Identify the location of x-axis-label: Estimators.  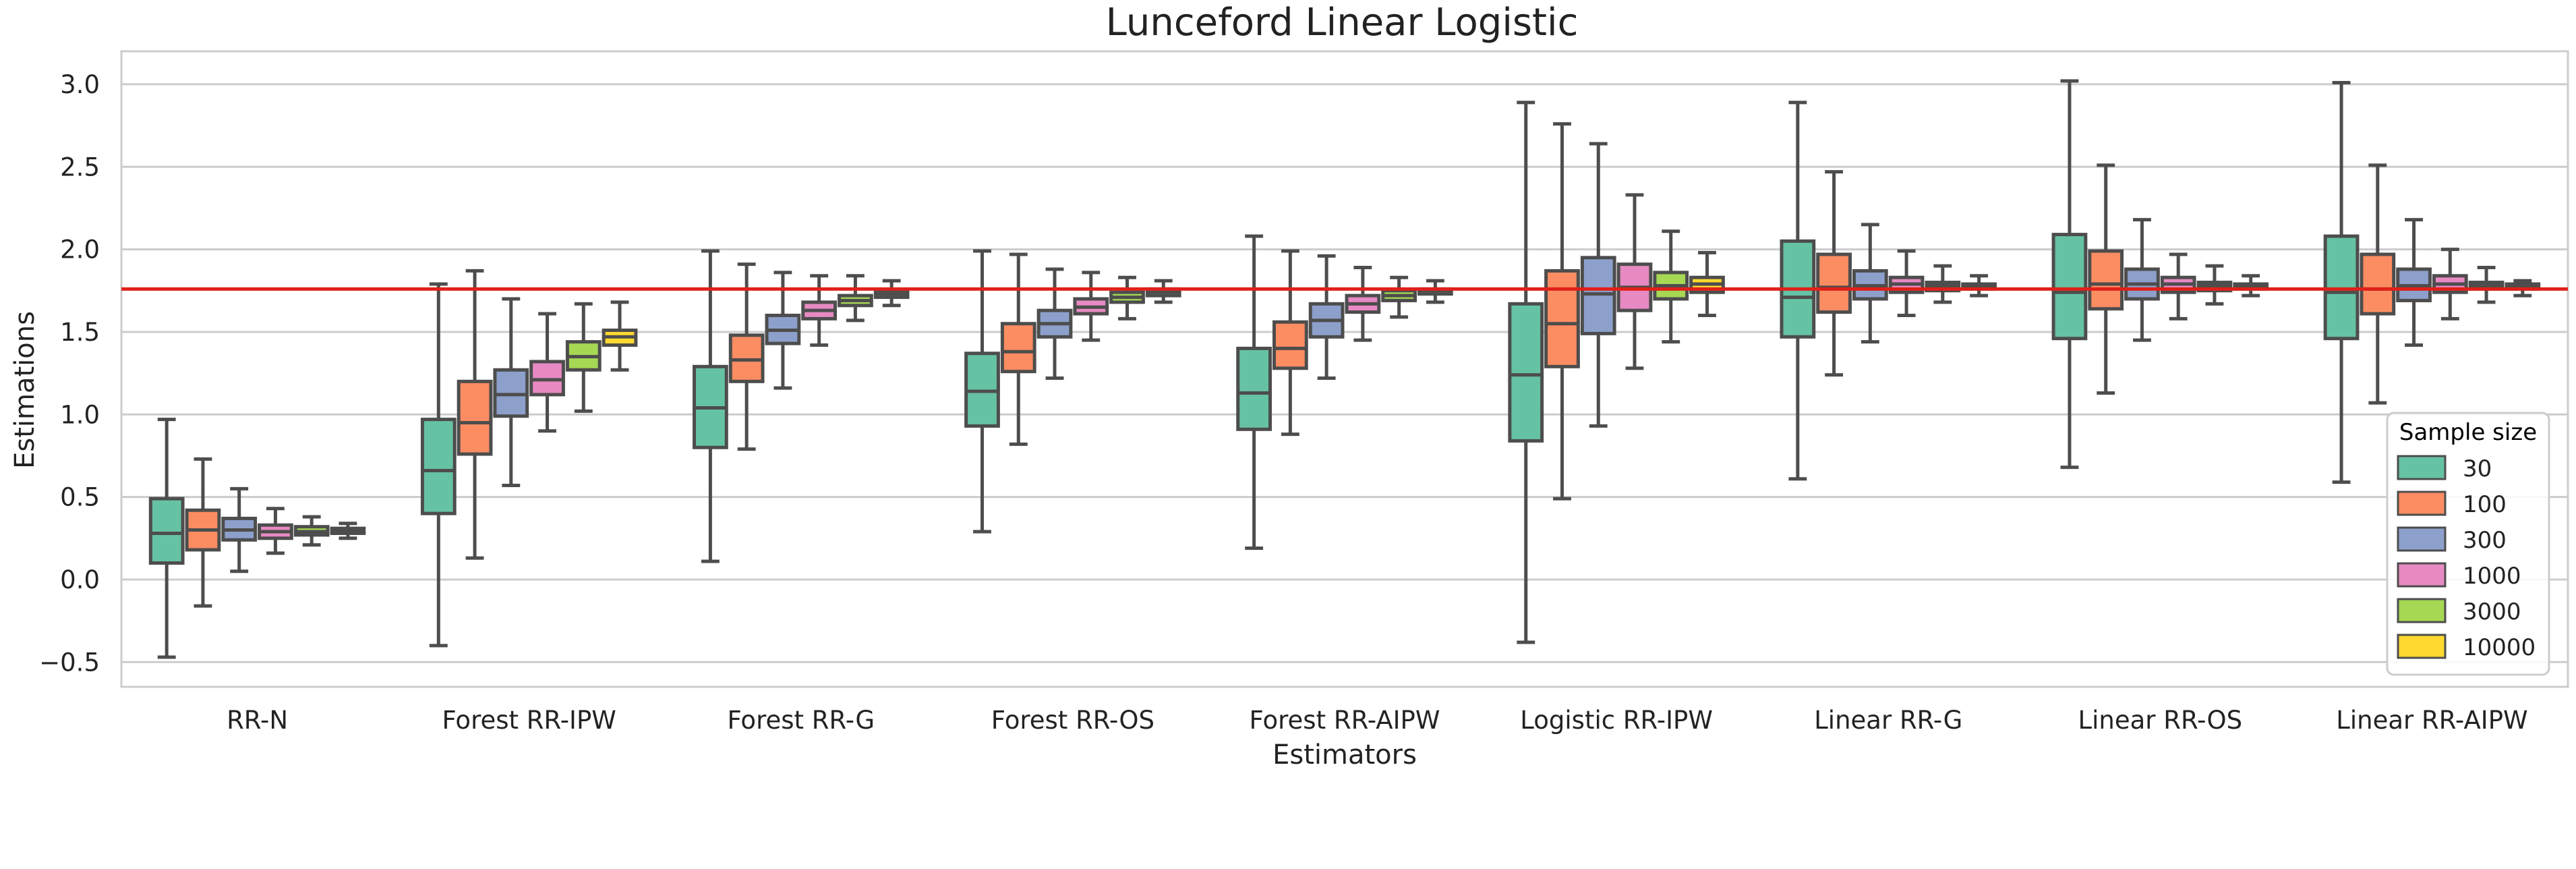
(1344, 754).